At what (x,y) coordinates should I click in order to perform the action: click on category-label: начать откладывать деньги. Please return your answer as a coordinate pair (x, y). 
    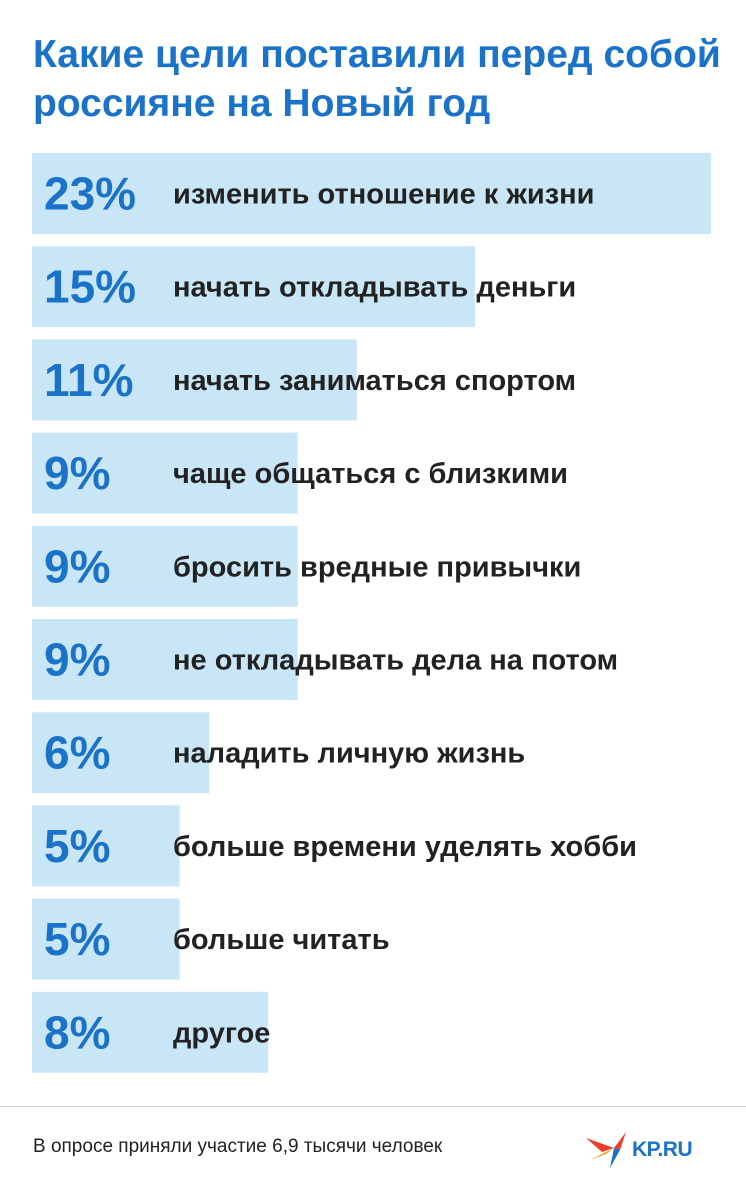
    Looking at the image, I should click on (374, 288).